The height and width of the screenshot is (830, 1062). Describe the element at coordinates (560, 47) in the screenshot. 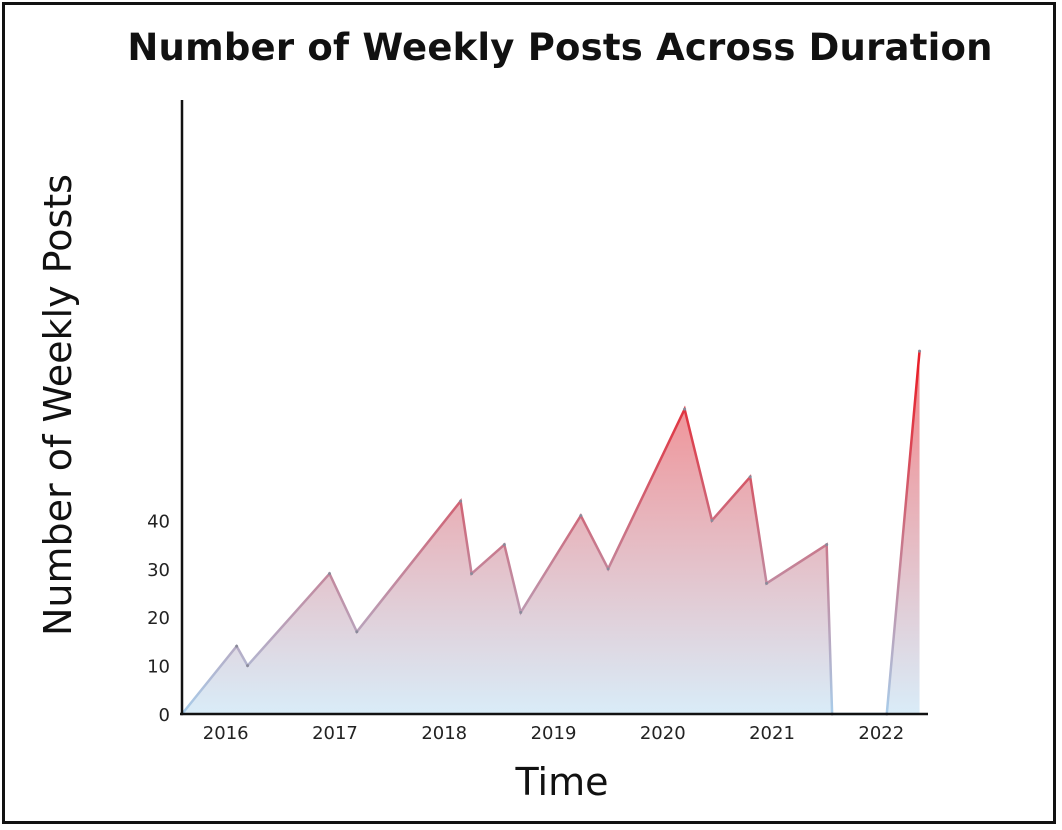

I see `chart-title: Number of Weekly Posts Across Duration` at that location.